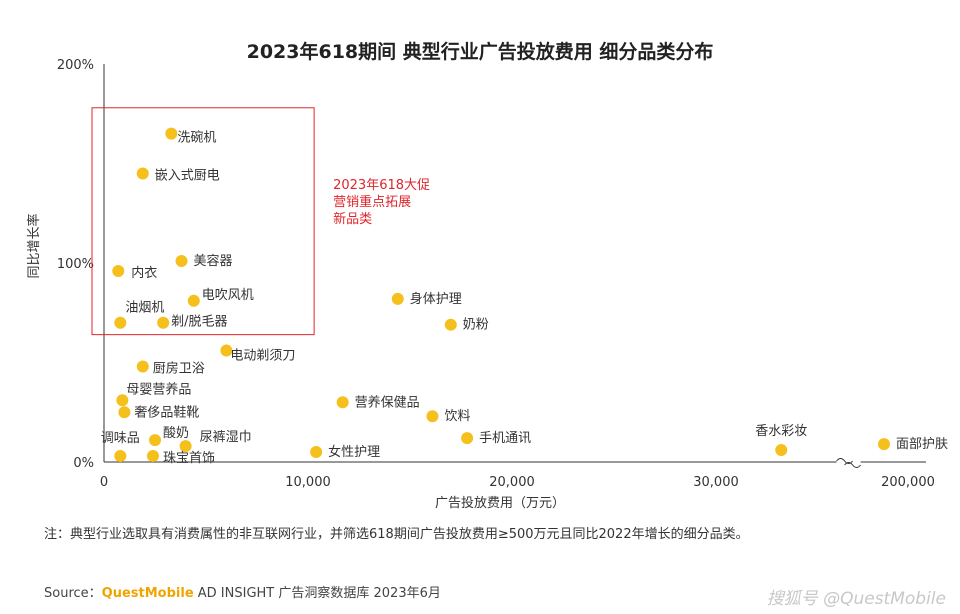  What do you see at coordinates (147, 593) in the screenshot?
I see `source-brand: QuestMobile` at bounding box center [147, 593].